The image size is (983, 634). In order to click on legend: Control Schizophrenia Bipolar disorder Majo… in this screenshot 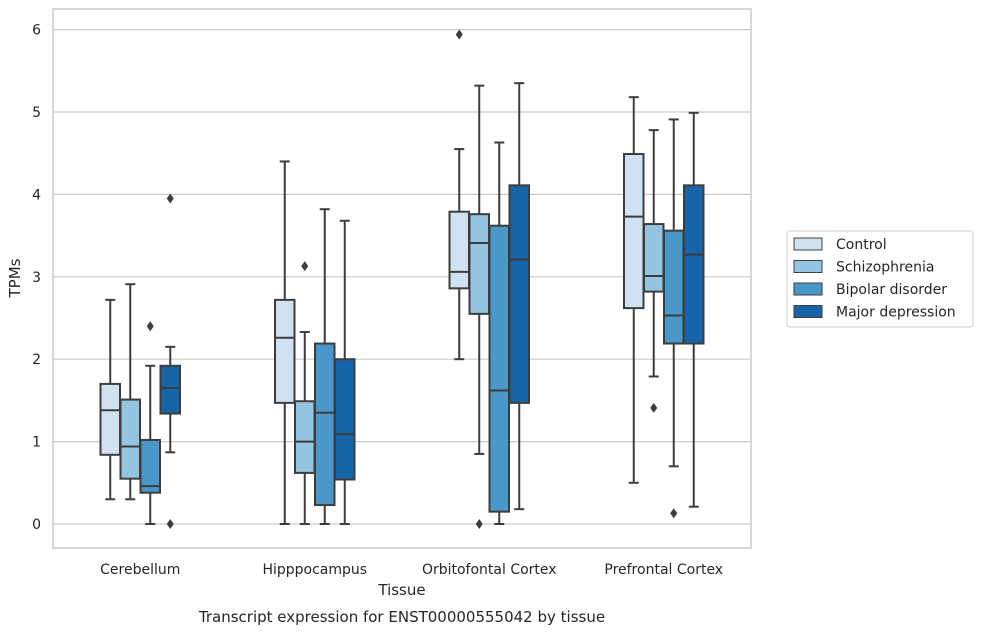, I will do `click(880, 279)`.